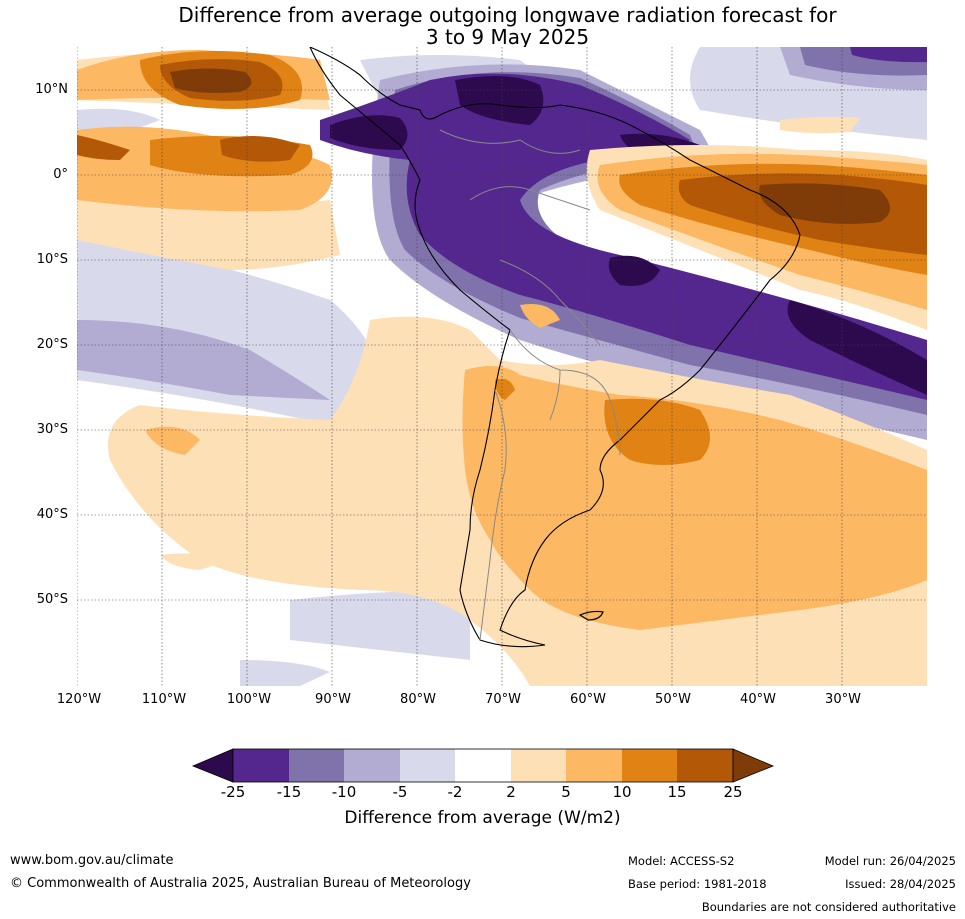  Describe the element at coordinates (51, 89) in the screenshot. I see `lat-label-10n: 10°N` at that location.